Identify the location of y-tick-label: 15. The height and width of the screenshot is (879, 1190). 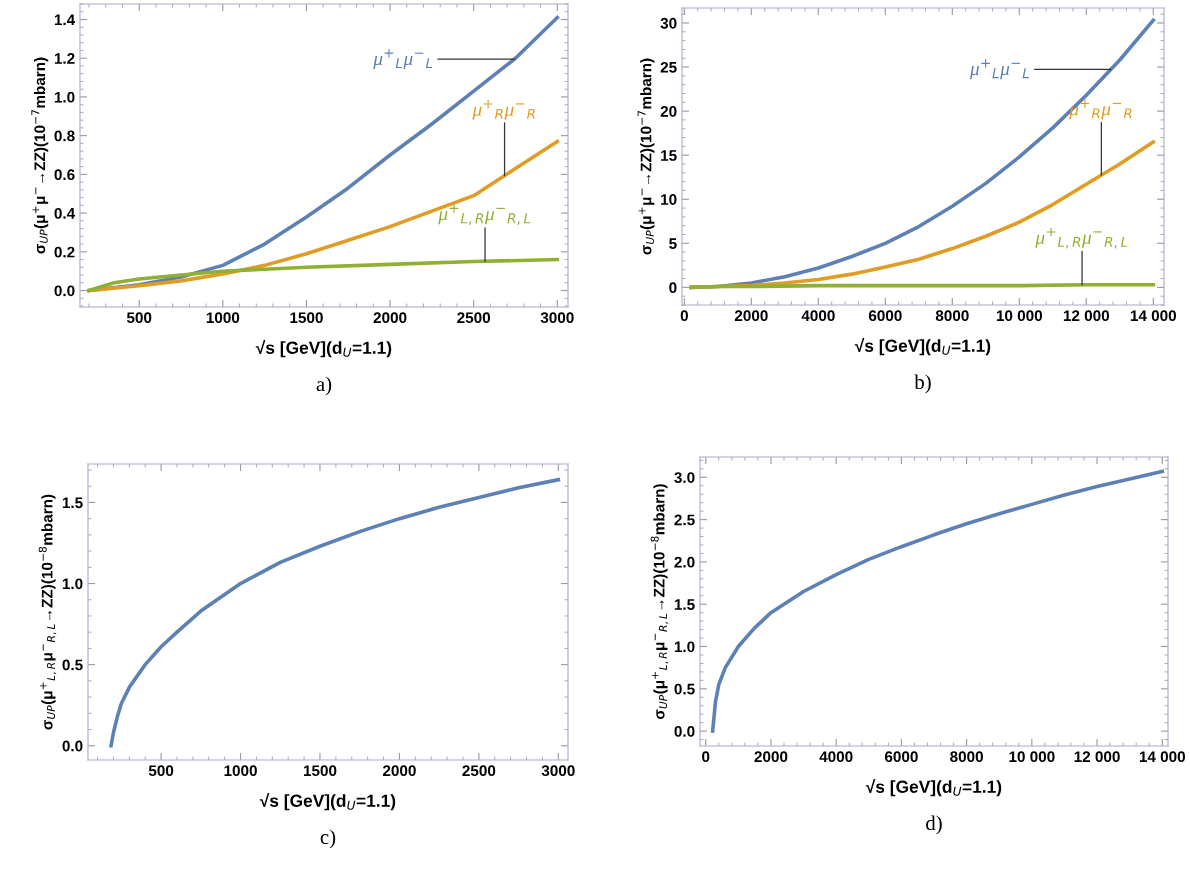
(669, 155).